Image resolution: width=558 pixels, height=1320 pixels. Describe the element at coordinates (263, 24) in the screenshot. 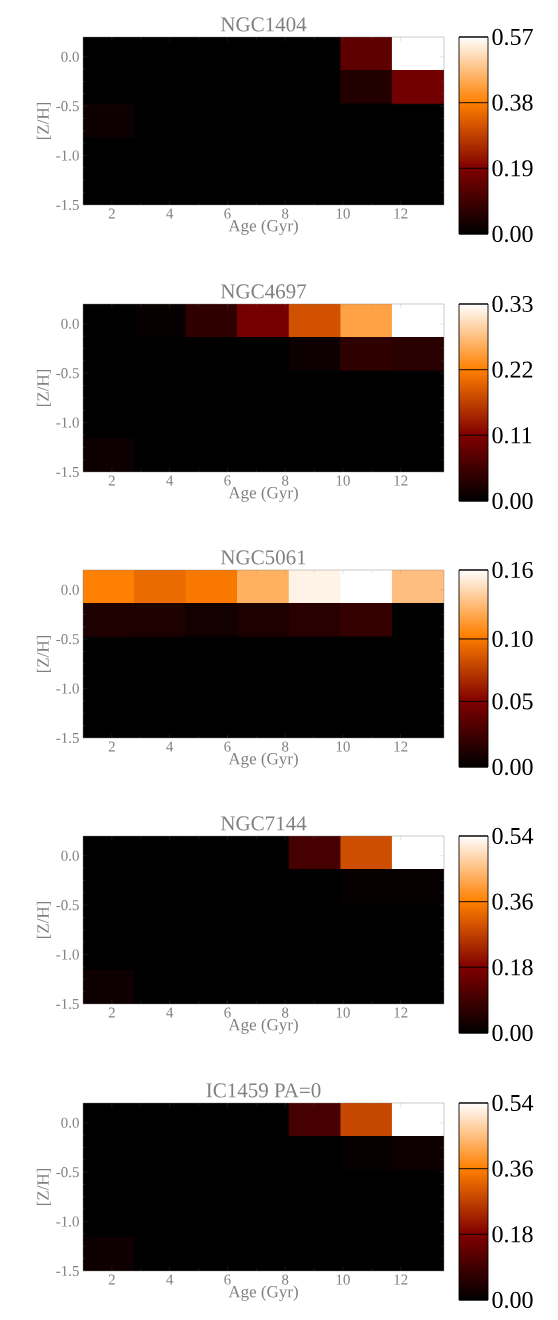

I see `chart-title: NGC1404` at that location.